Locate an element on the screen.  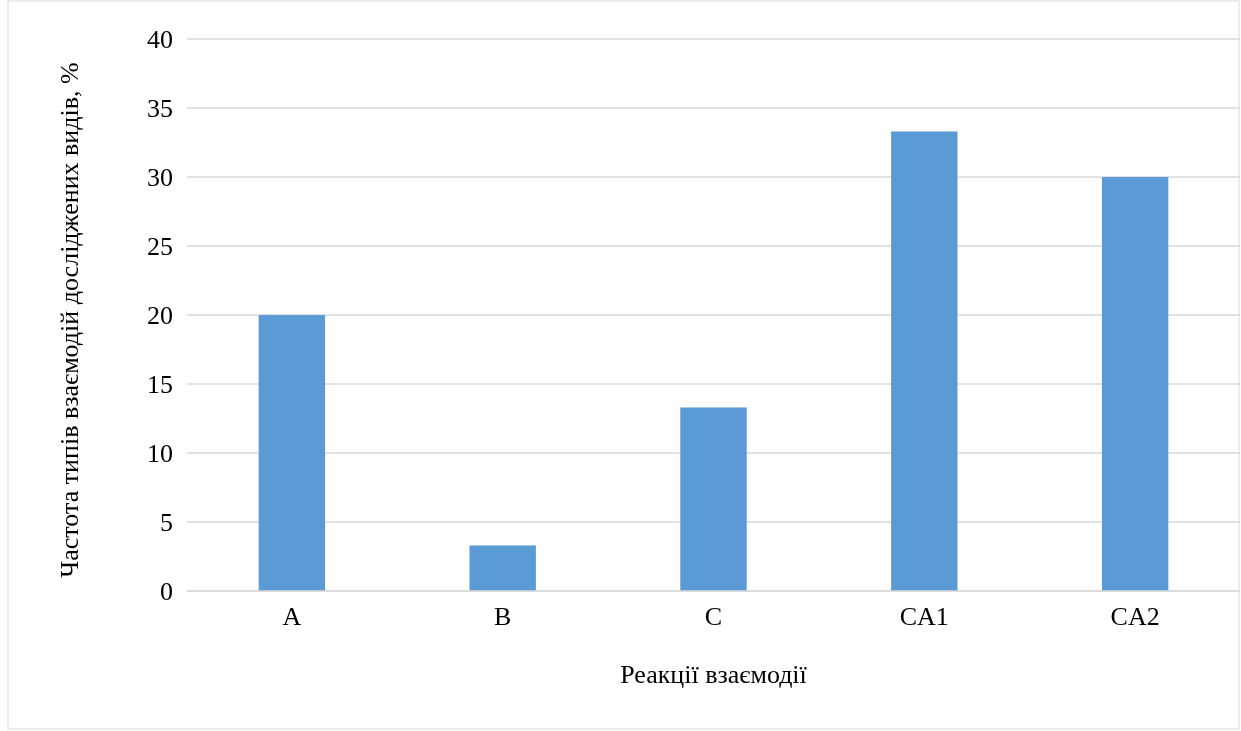
x-tick-label: CA2 is located at coordinates (1135, 617).